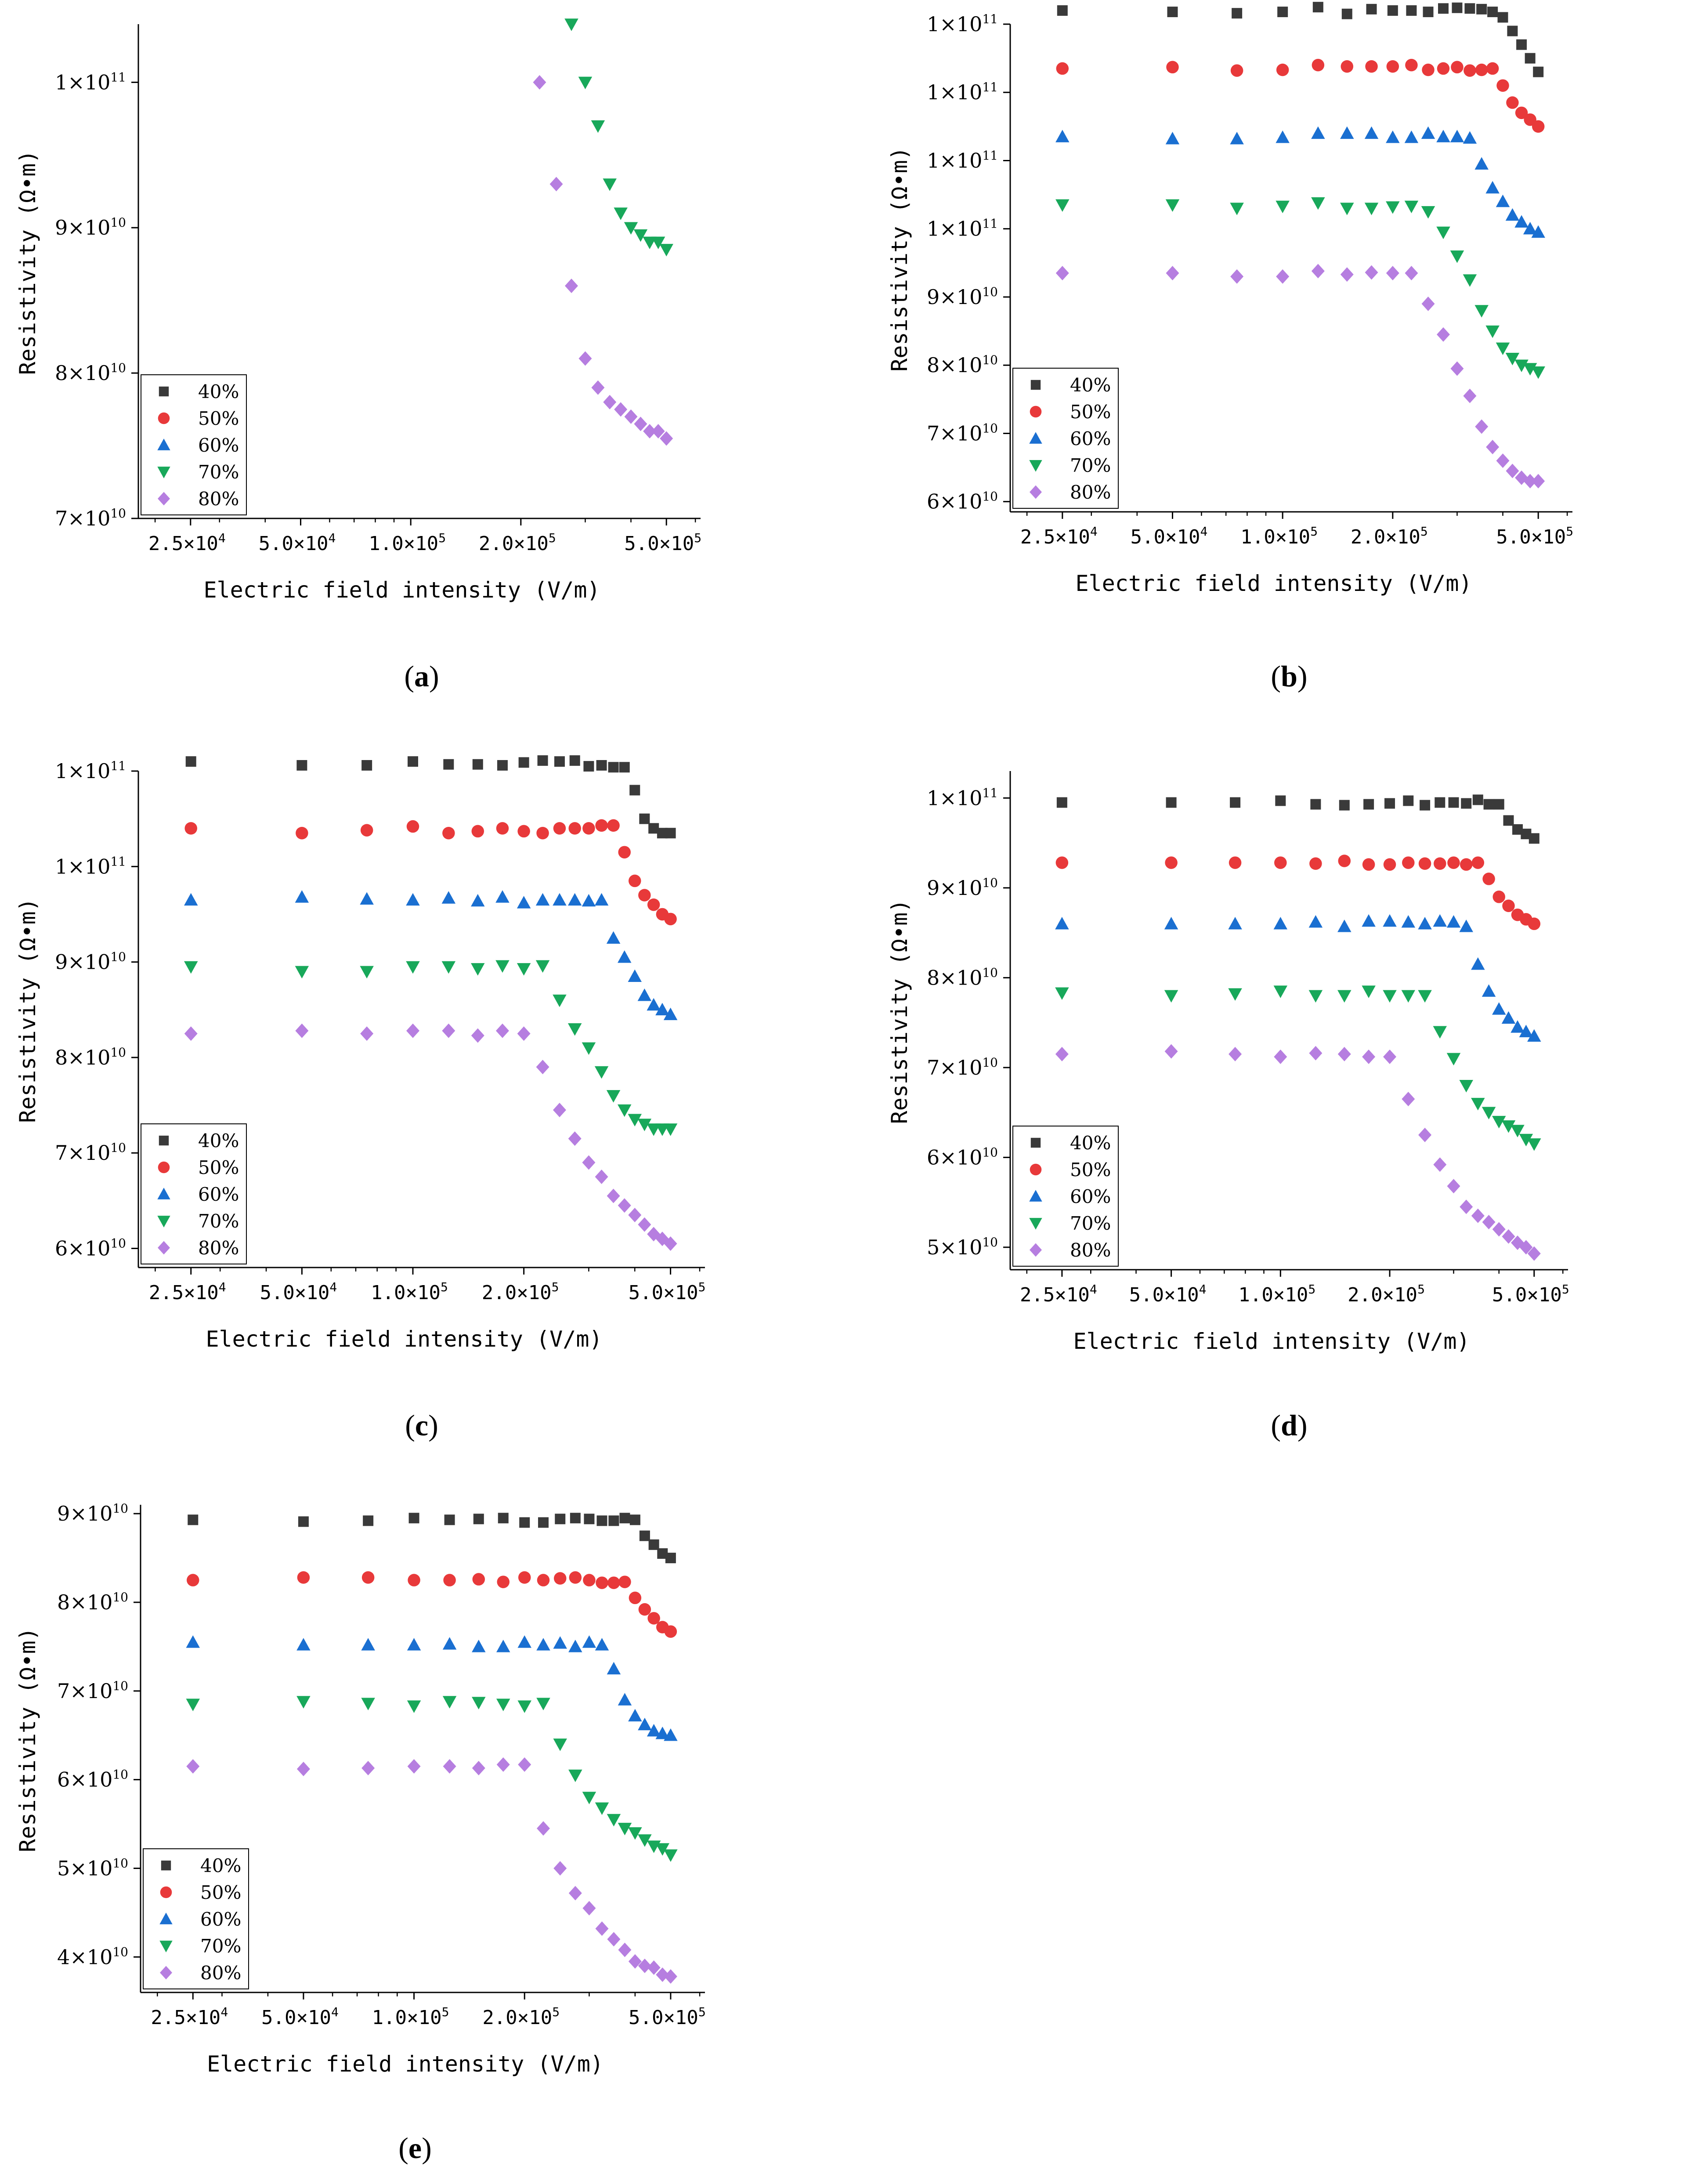 The height and width of the screenshot is (2184, 1702). Describe the element at coordinates (421, 676) in the screenshot. I see `caption-a: (a)` at that location.